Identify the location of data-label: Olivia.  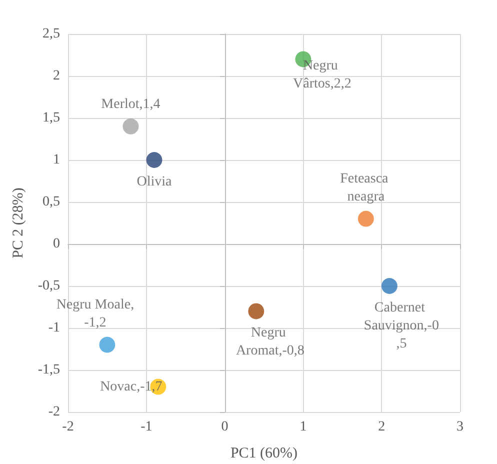
(154, 182).